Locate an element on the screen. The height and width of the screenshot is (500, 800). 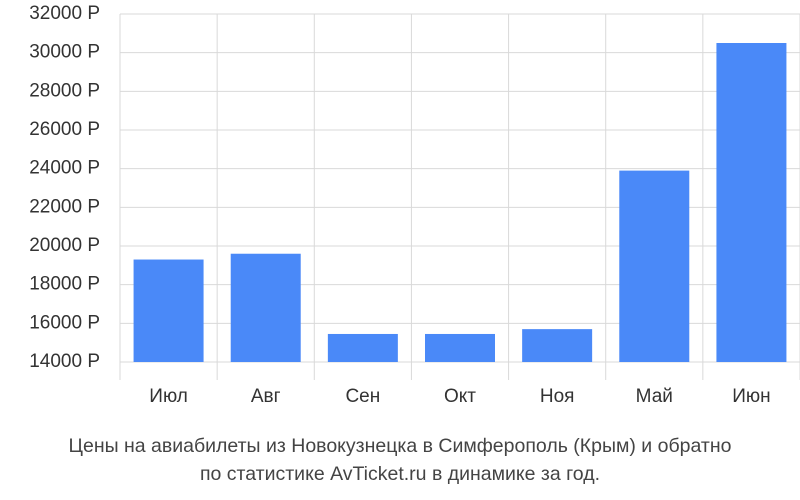
y-tick-label: 22000 Р is located at coordinates (64, 206).